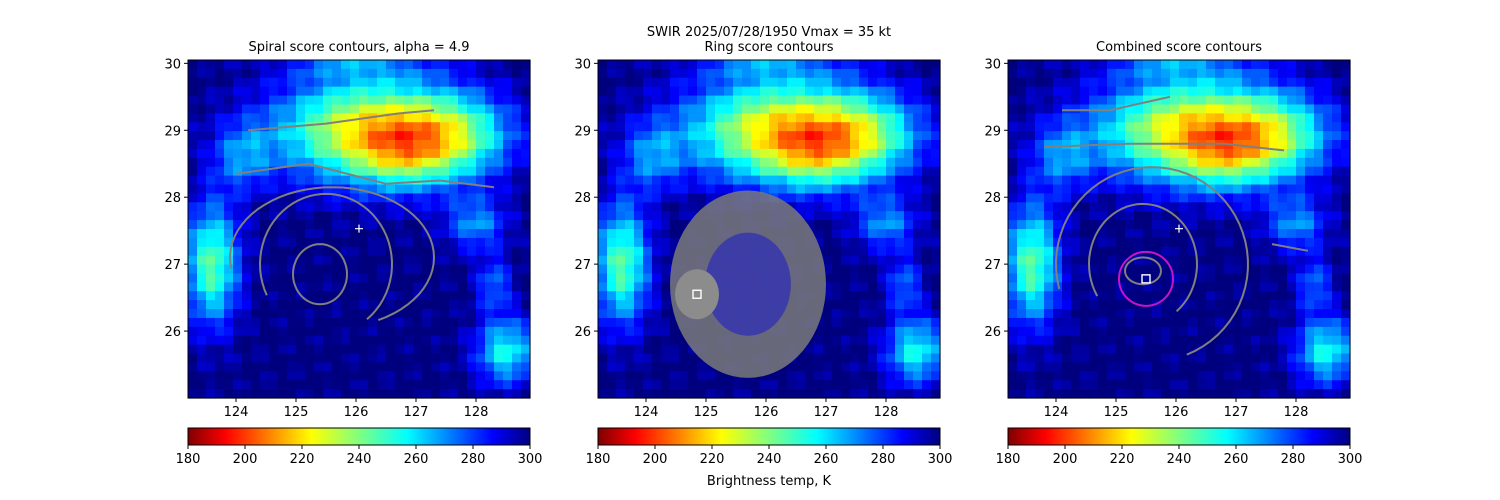  What do you see at coordinates (769, 481) in the screenshot?
I see `colorbar-label: Brightness temp, K` at bounding box center [769, 481].